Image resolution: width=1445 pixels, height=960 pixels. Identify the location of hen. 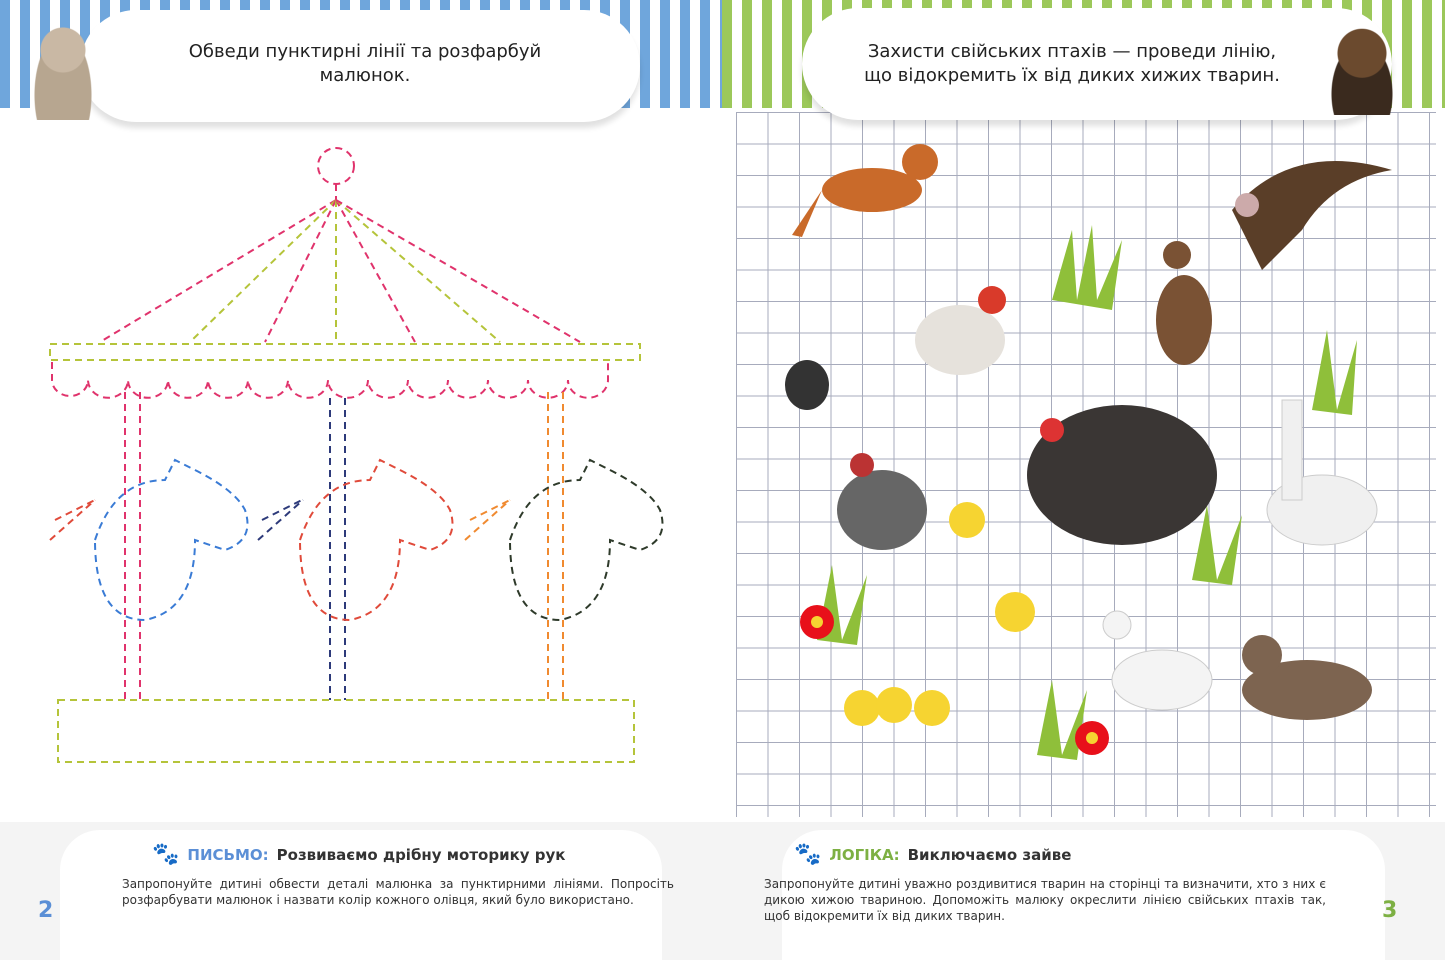
(882, 501).